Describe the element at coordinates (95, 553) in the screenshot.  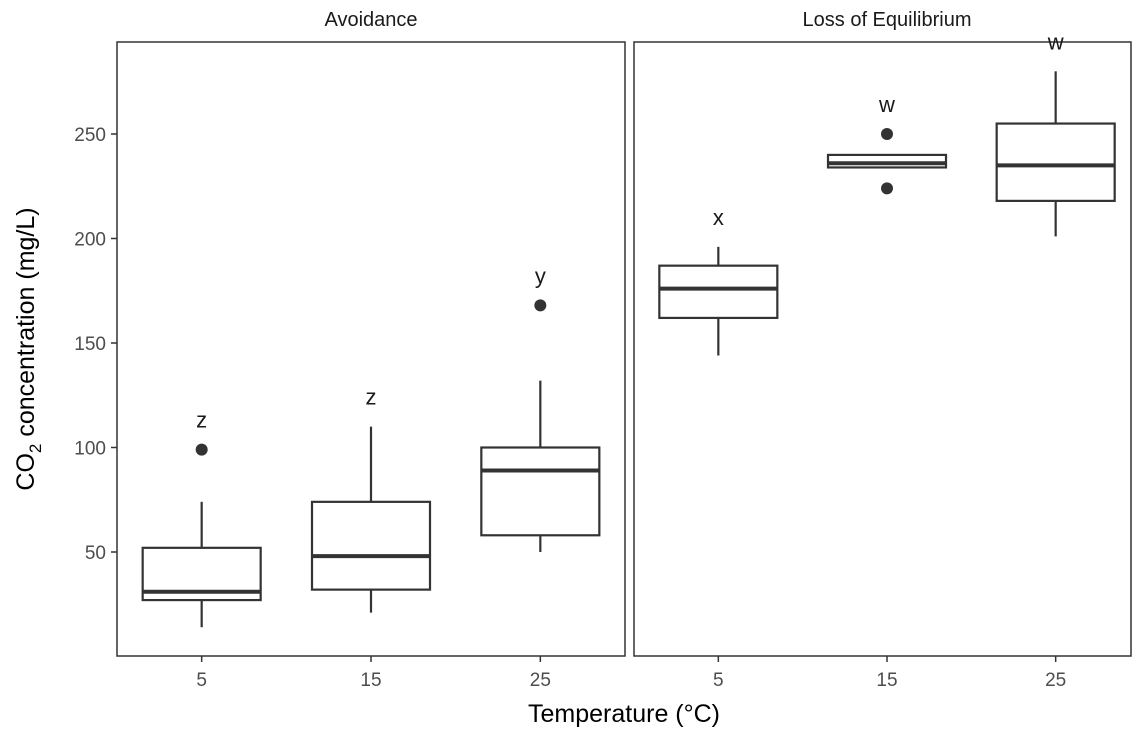
I see `y-tick-label: 50` at that location.